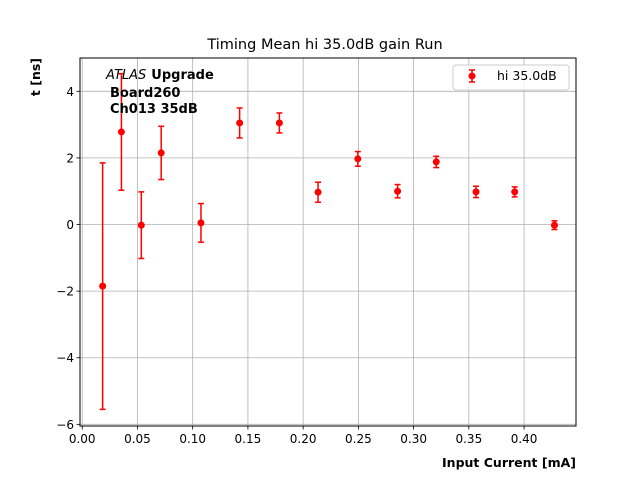 The image size is (640, 480). I want to click on legend-label: hi 35.0dB, so click(527, 75).